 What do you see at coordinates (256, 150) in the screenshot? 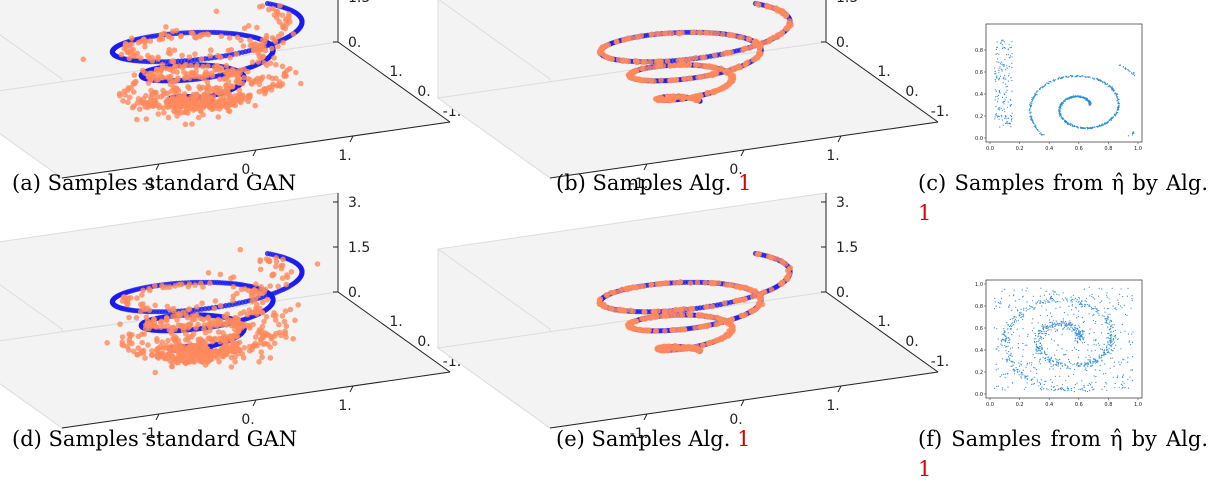
I see `x-axis-line` at bounding box center [256, 150].